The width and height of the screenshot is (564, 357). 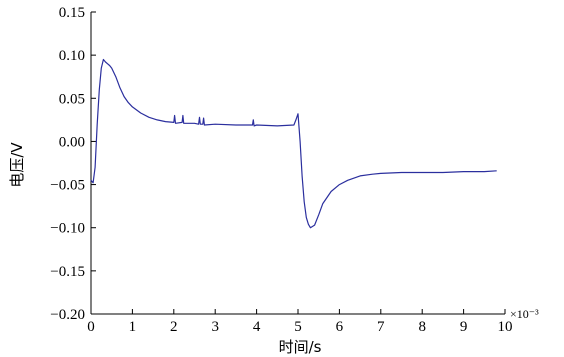 What do you see at coordinates (17, 165) in the screenshot?
I see `y-axis-title: 电压/V` at bounding box center [17, 165].